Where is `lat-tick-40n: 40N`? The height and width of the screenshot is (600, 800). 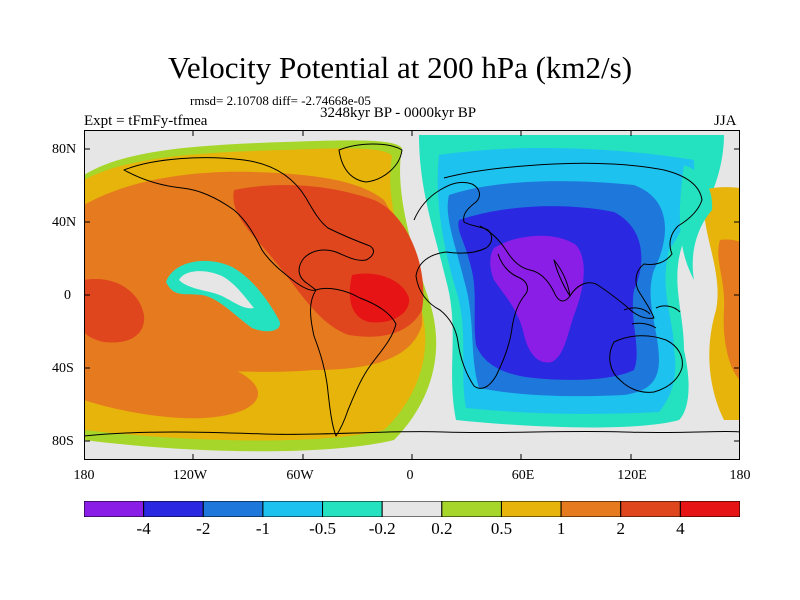 lat-tick-40n: 40N is located at coordinates (64, 222).